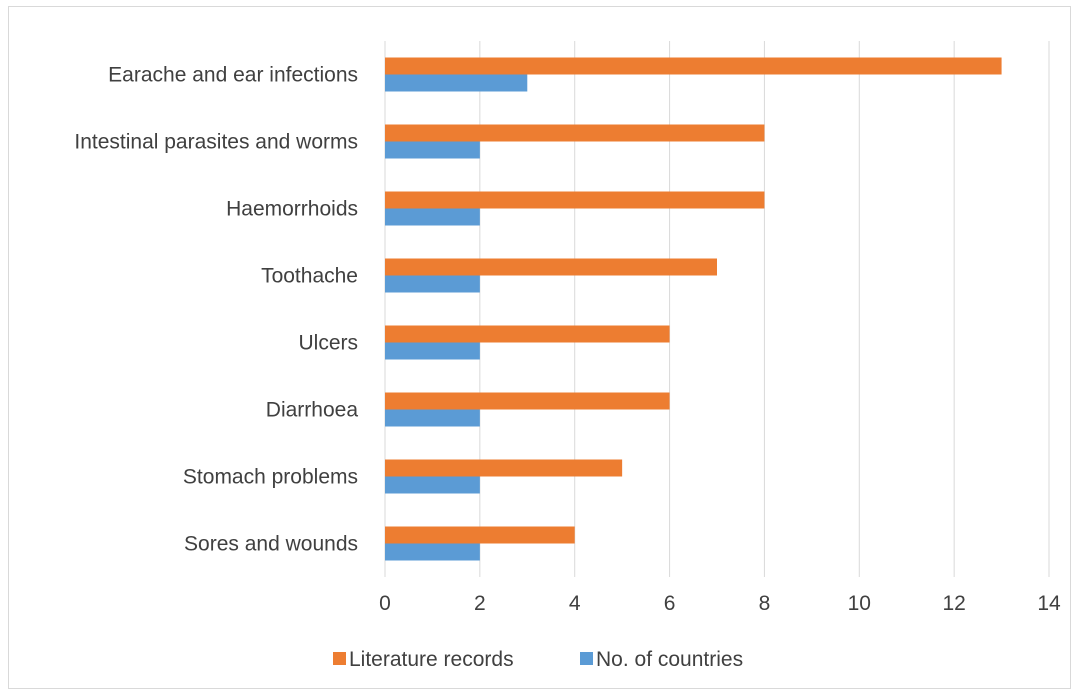  I want to click on x-tick-label: 12, so click(953, 603).